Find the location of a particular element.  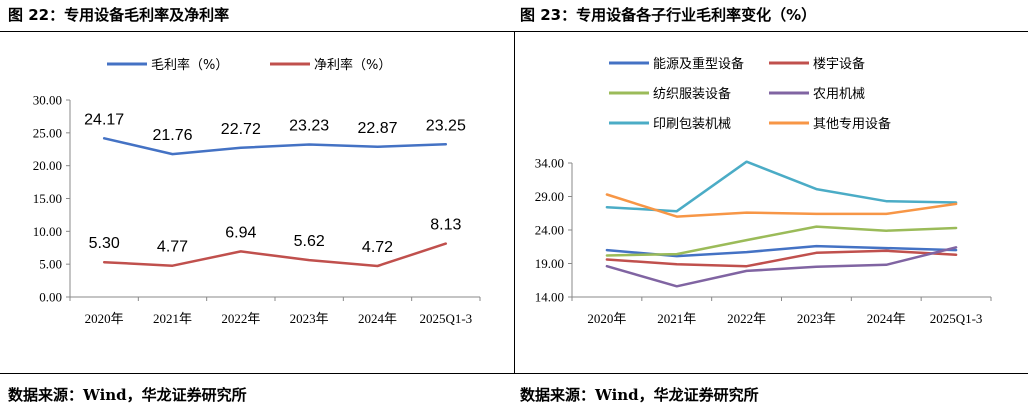

right-y-tick-label: 34.00 is located at coordinates (549, 163).